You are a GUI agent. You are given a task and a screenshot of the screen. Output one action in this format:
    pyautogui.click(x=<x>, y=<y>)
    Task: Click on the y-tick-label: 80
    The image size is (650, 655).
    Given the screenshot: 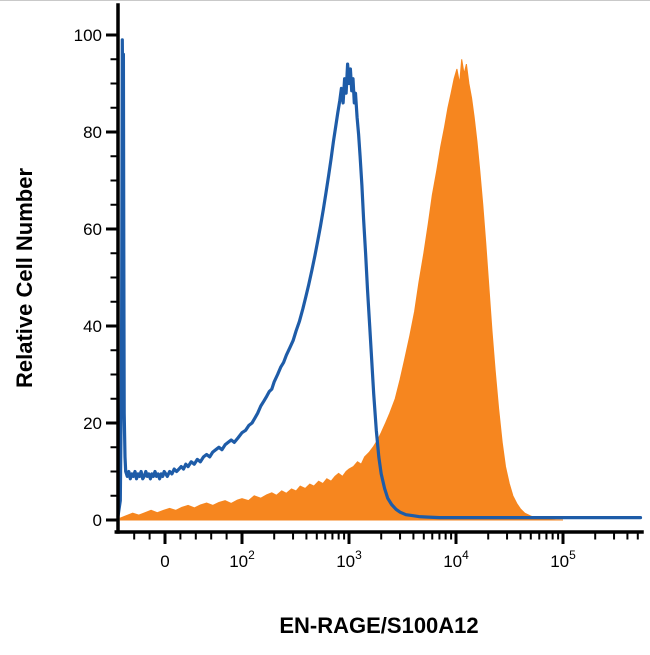 What is the action you would take?
    pyautogui.click(x=92, y=132)
    